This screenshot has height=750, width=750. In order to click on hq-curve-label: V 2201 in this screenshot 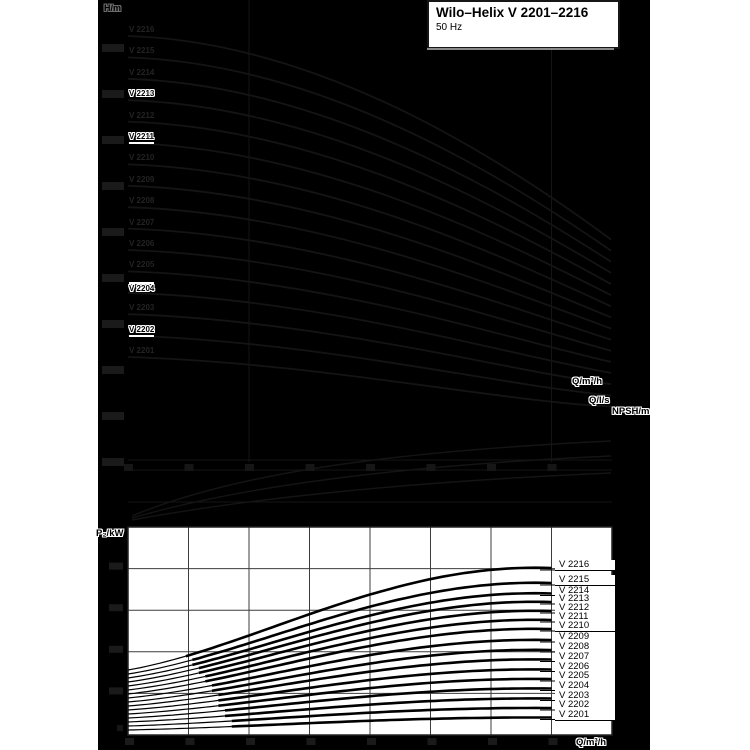, I will do `click(142, 350)`.